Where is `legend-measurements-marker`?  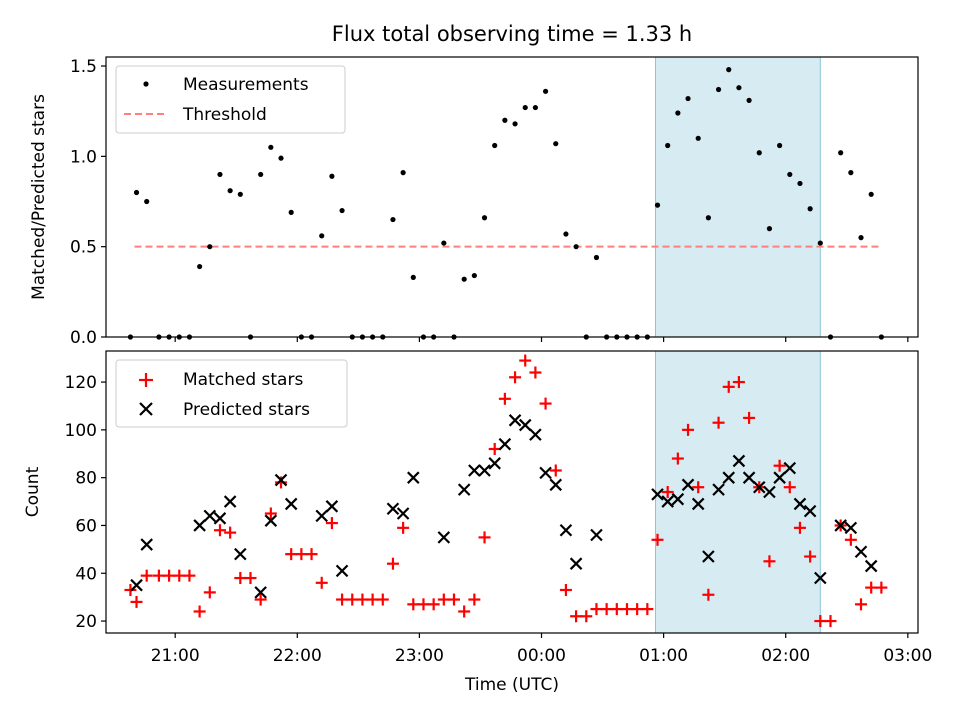
legend-measurements-marker is located at coordinates (146, 84).